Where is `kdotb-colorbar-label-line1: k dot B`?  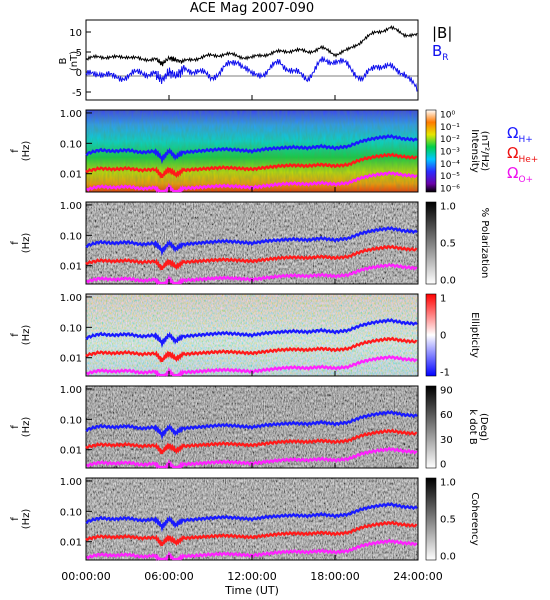 kdotb-colorbar-label-line1: k dot B is located at coordinates (472, 427).